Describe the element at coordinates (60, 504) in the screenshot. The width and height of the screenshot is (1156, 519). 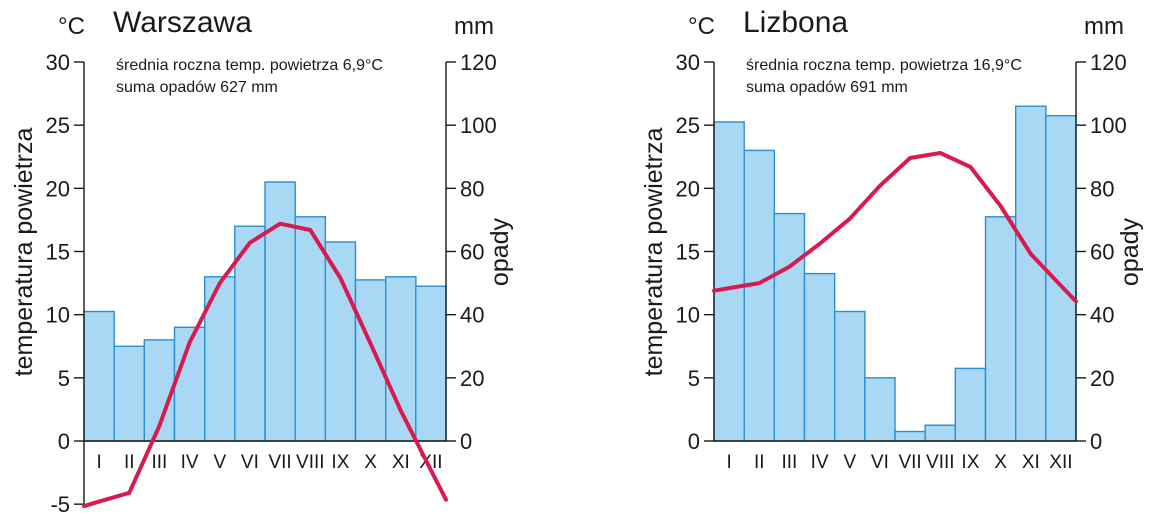
I see `left-tick-label: -5` at that location.